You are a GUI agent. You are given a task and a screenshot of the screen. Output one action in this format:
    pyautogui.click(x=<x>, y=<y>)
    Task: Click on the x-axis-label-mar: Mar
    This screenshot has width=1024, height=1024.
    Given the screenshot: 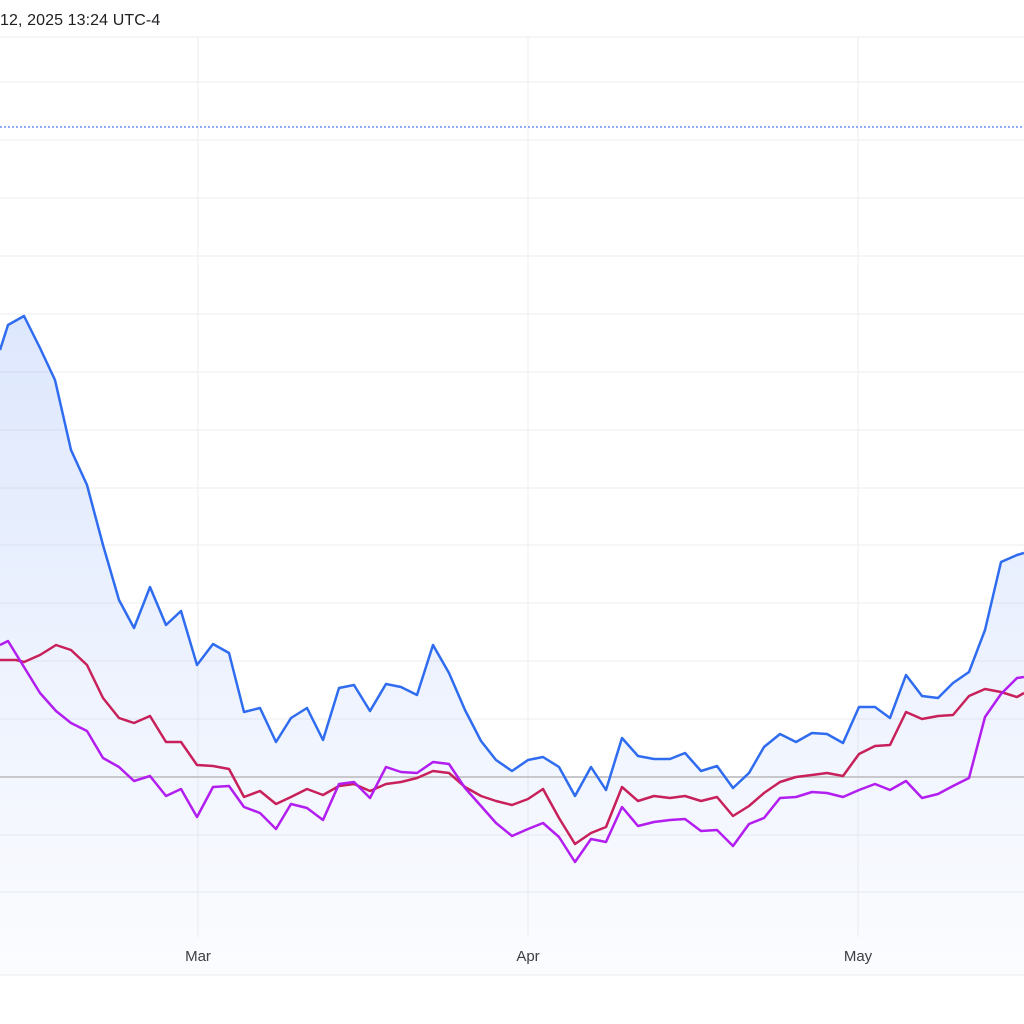 What is the action you would take?
    pyautogui.click(x=198, y=956)
    